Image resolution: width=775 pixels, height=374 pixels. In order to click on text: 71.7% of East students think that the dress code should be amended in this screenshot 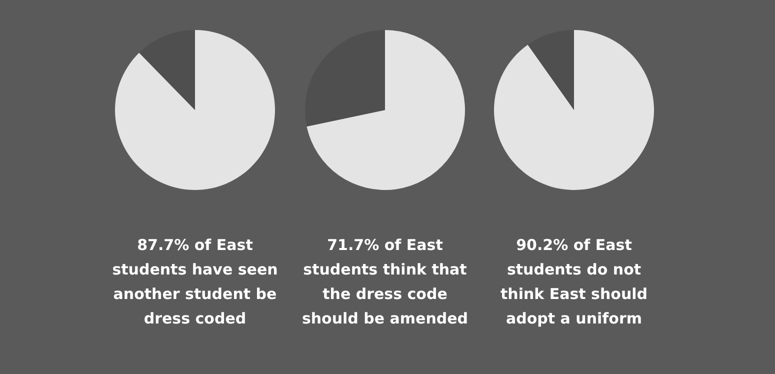, I will do `click(385, 282)`.